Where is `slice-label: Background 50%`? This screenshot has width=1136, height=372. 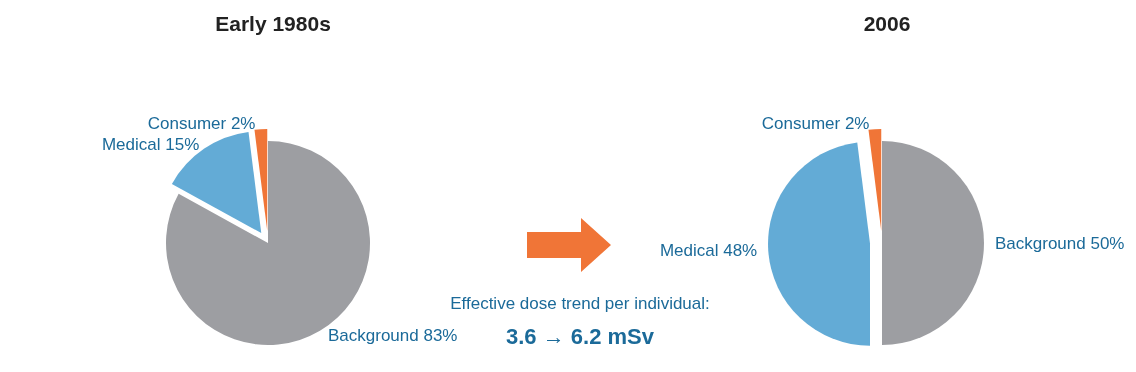 slice-label: Background 50% is located at coordinates (1060, 243).